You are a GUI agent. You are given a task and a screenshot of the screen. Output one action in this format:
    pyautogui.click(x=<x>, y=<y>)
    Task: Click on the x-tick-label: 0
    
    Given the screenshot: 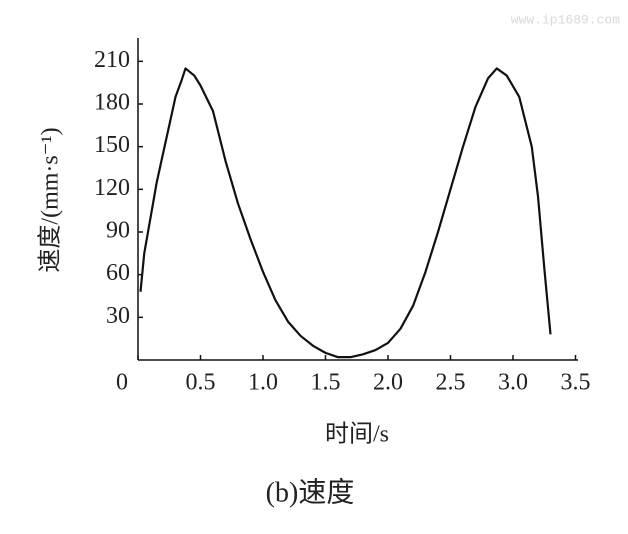 What is the action you would take?
    pyautogui.click(x=122, y=383)
    